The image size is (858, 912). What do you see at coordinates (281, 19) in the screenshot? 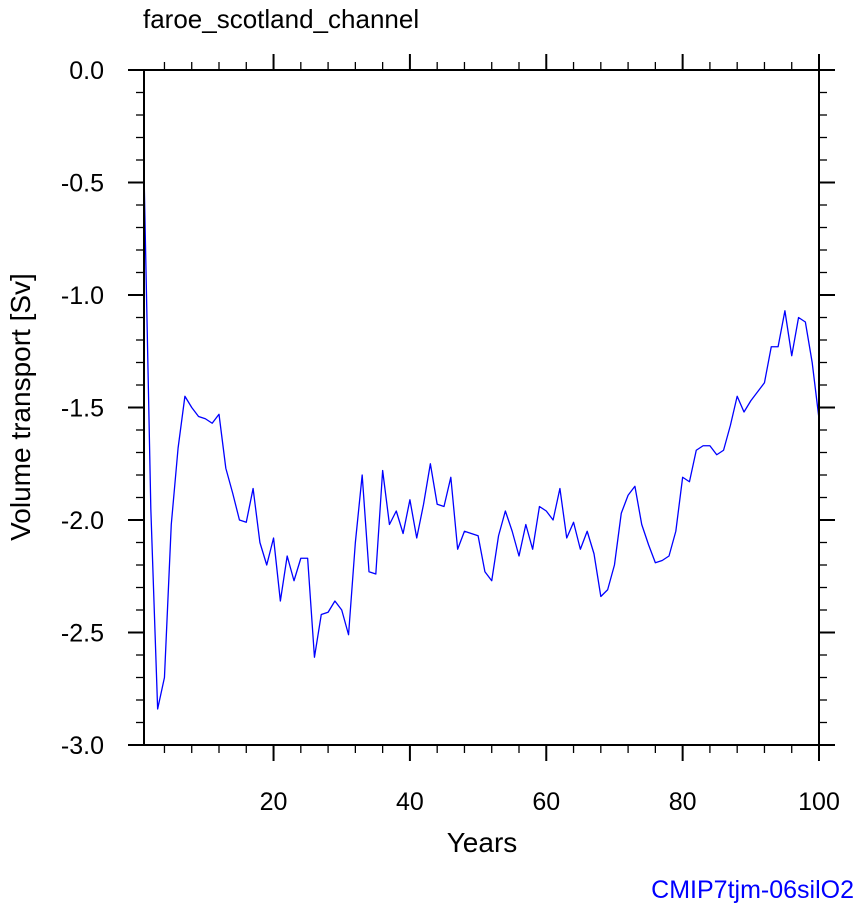
I see `chart-title: faroe_scotland_channel` at bounding box center [281, 19].